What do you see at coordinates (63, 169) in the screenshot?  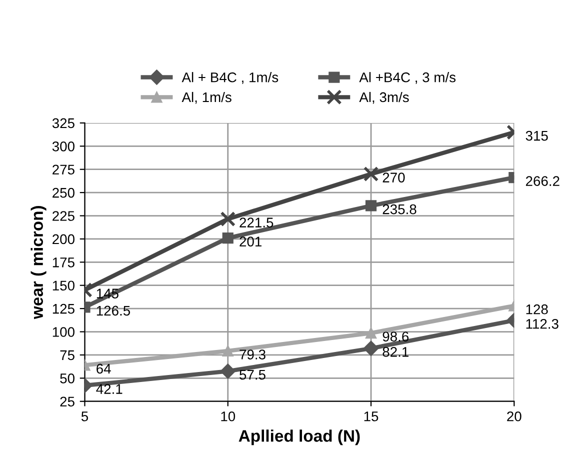 I see `y-tick-label: 275` at bounding box center [63, 169].